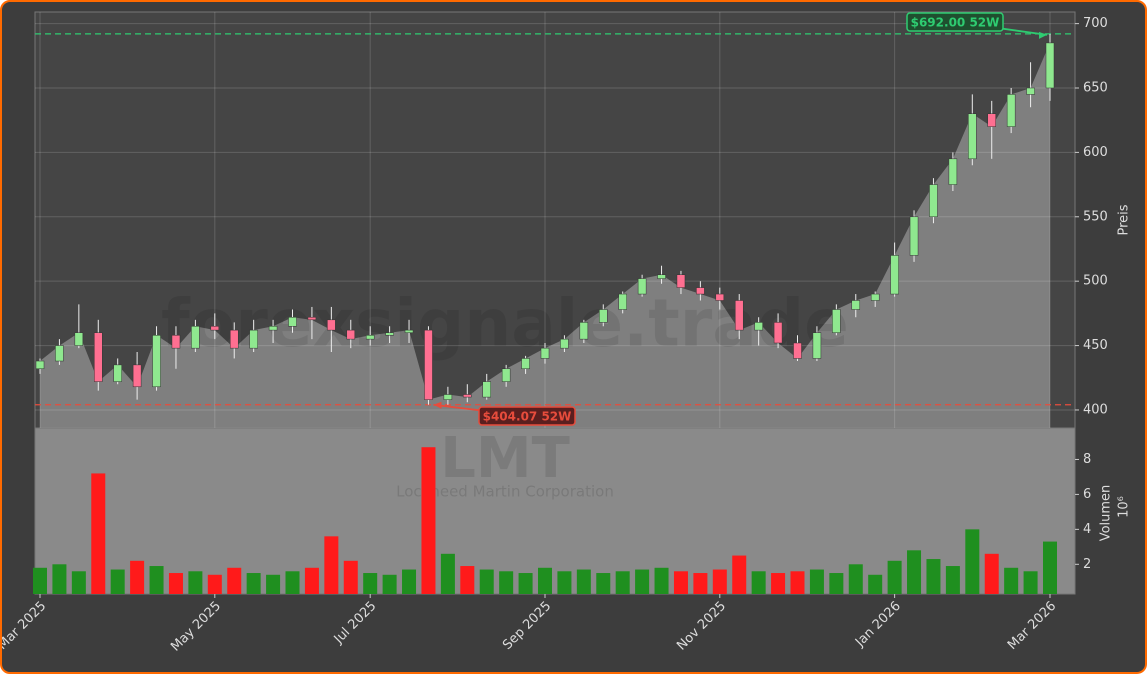 The height and width of the screenshot is (674, 1147). Describe the element at coordinates (1087, 564) in the screenshot. I see `volume-tick-label: 2` at that location.